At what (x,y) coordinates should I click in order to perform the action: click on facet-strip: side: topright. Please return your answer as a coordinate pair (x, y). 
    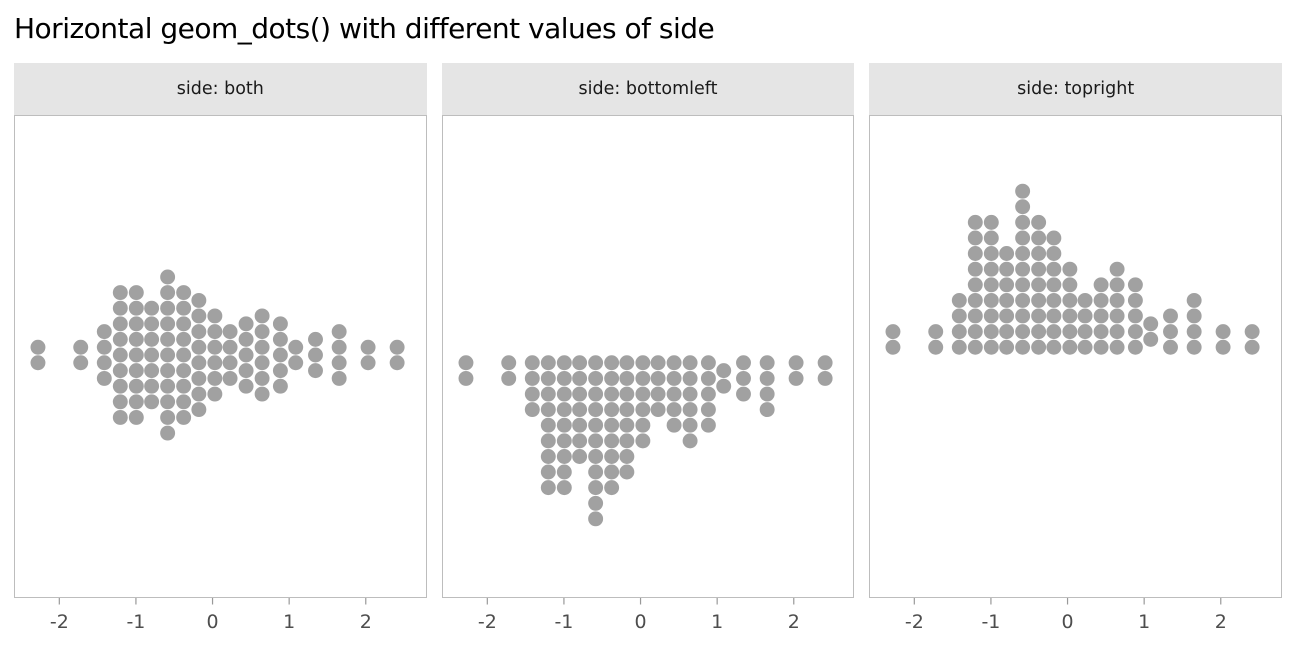
    Looking at the image, I should click on (1076, 89).